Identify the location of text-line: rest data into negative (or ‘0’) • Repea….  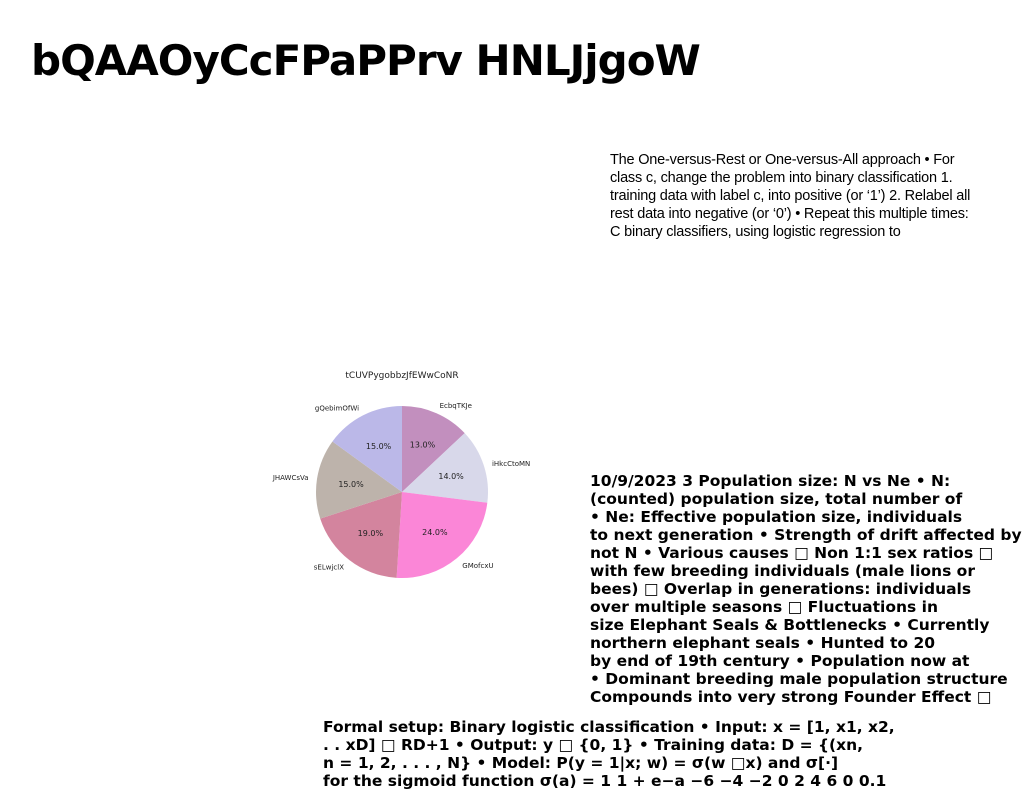
(789, 214).